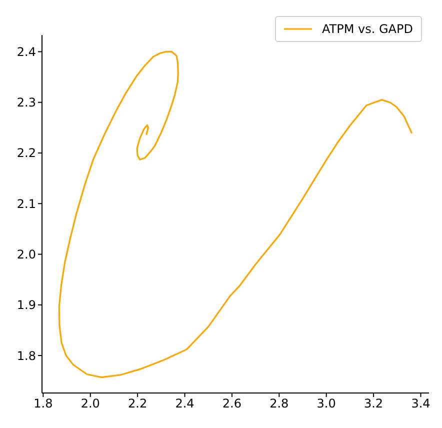 This screenshot has width=442, height=428. I want to click on y-tick-label: 2.0, so click(26, 255).